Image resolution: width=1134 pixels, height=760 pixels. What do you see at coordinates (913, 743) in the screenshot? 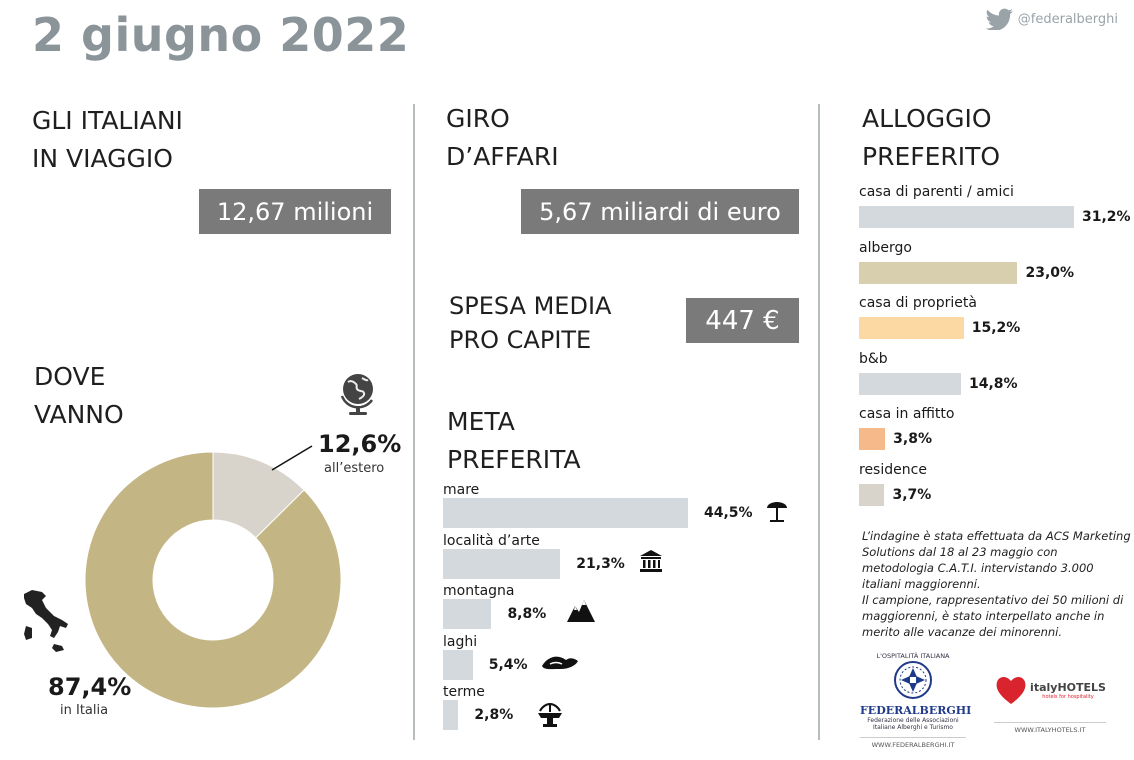
I see `federalberghi-url: WWW.FEDERALBERGHI.IT` at bounding box center [913, 743].